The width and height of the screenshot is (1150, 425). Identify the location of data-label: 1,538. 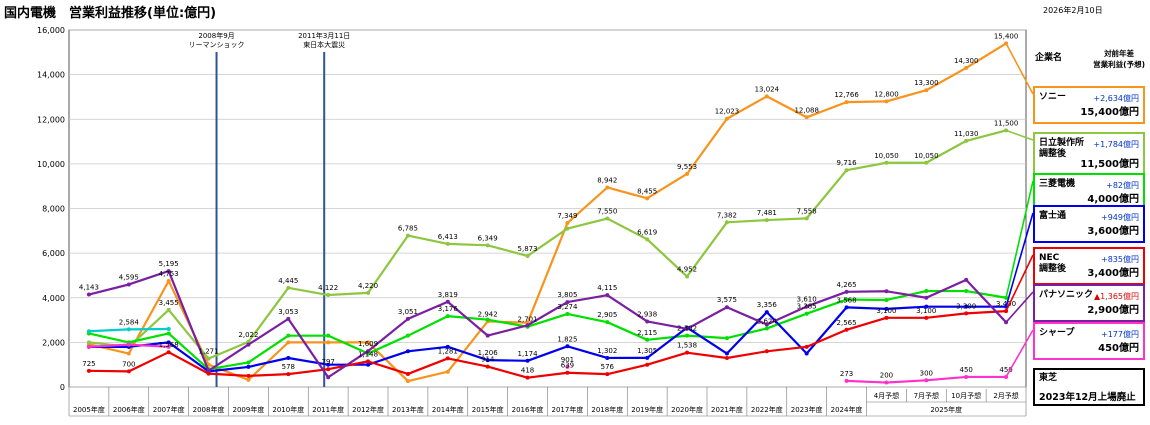
(687, 346).